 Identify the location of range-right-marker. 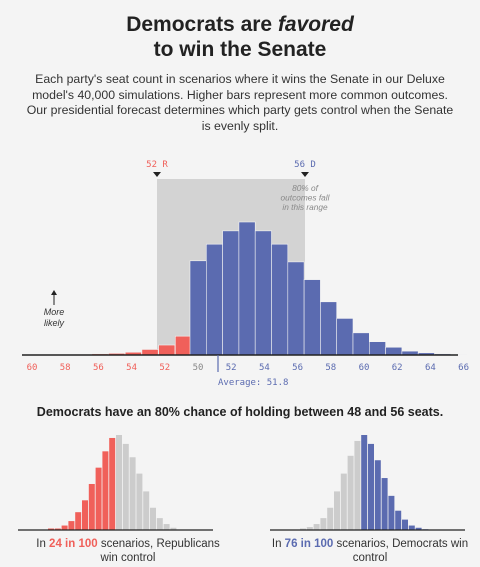
(305, 174).